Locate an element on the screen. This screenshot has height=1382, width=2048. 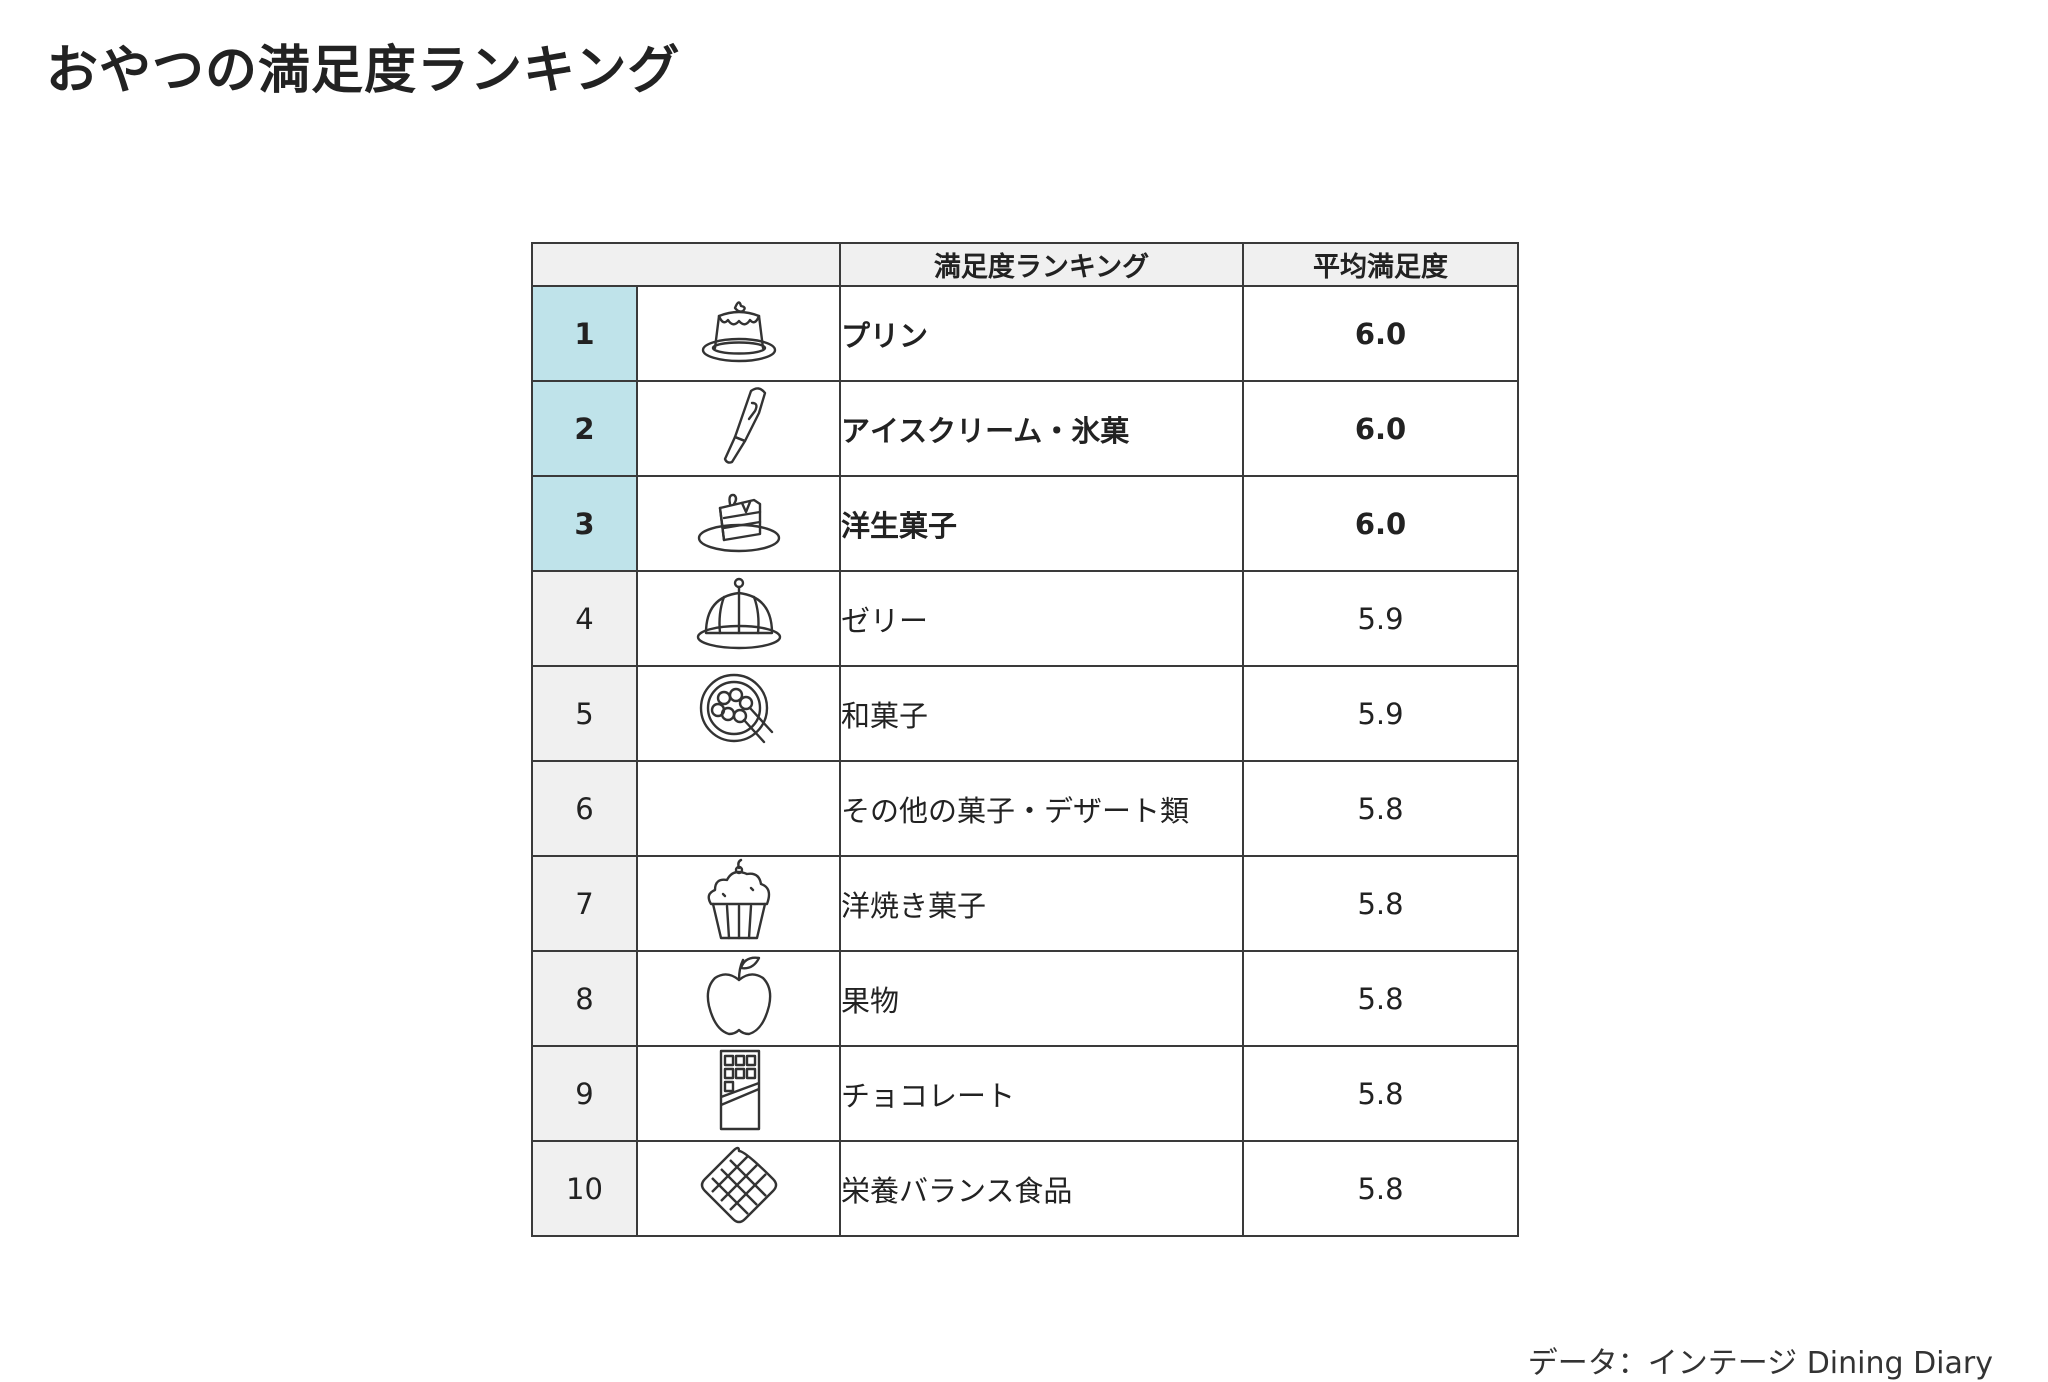
table-row: 5 和菓子 5.9 is located at coordinates (1025, 713).